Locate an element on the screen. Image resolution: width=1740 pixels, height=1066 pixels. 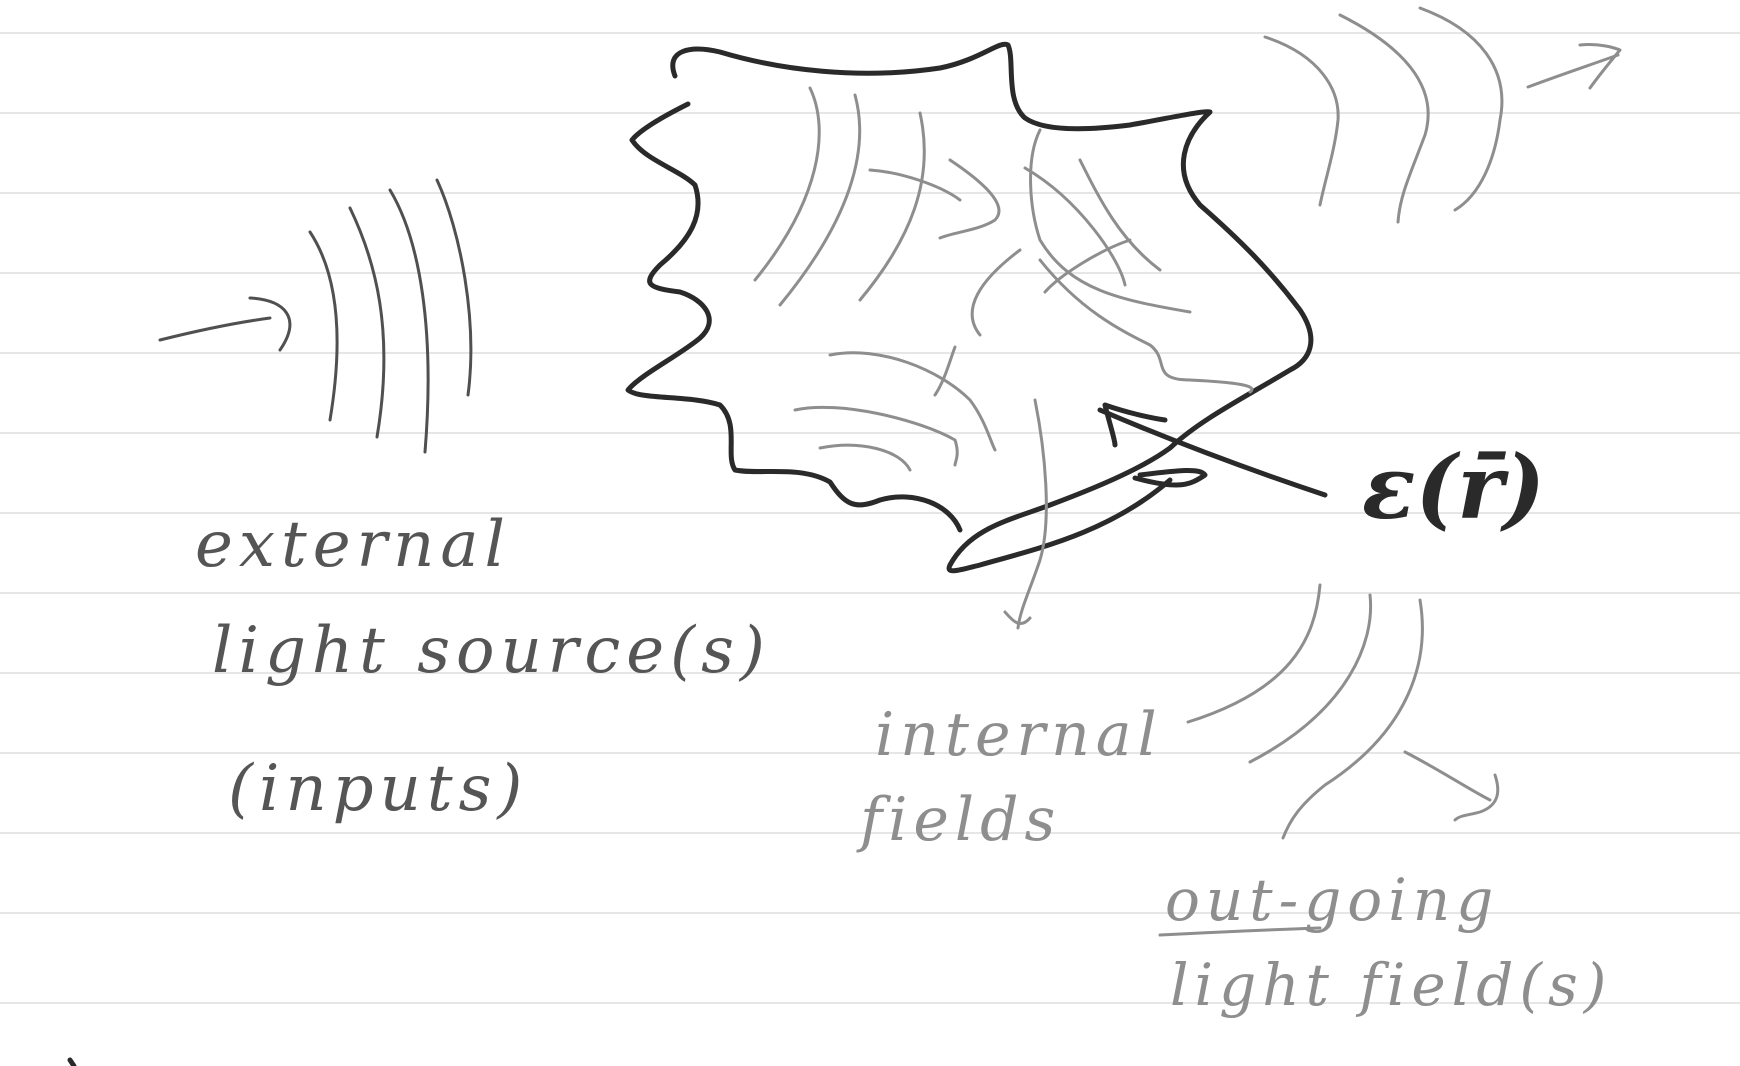
external-label-line3: (inputs) is located at coordinates (378, 789).